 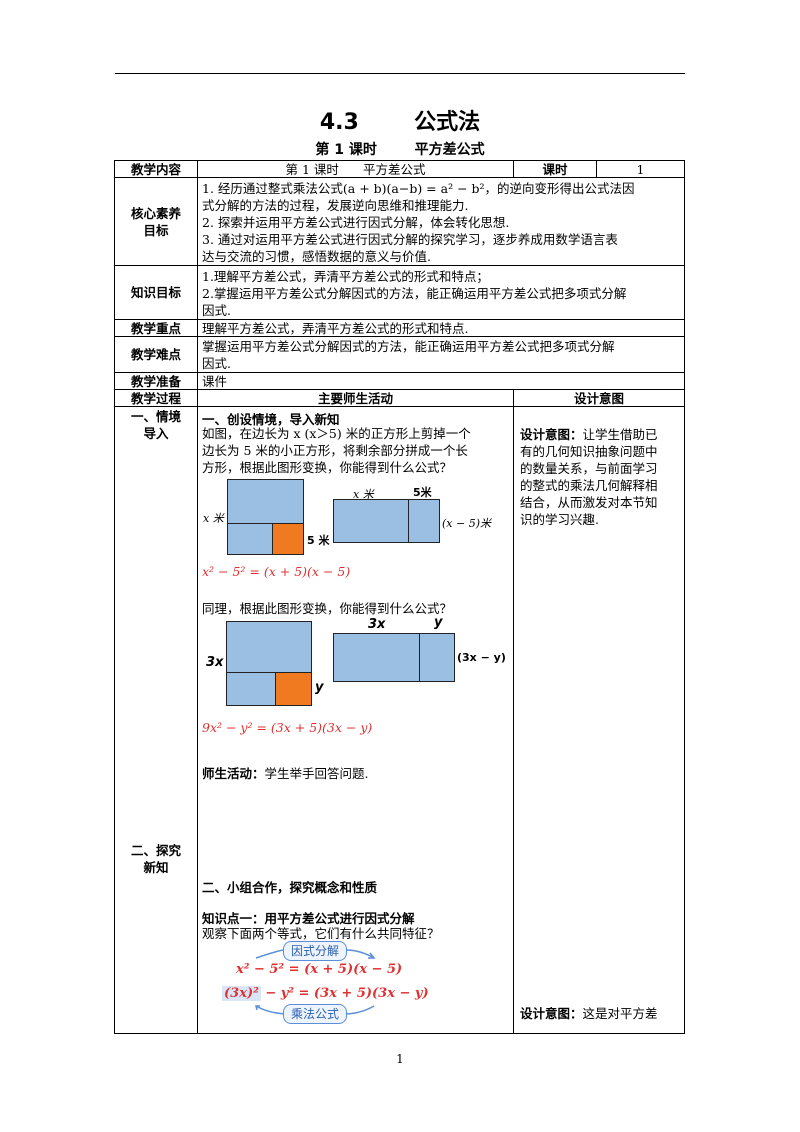 I want to click on label-core-b: 目标, so click(x=156, y=230).